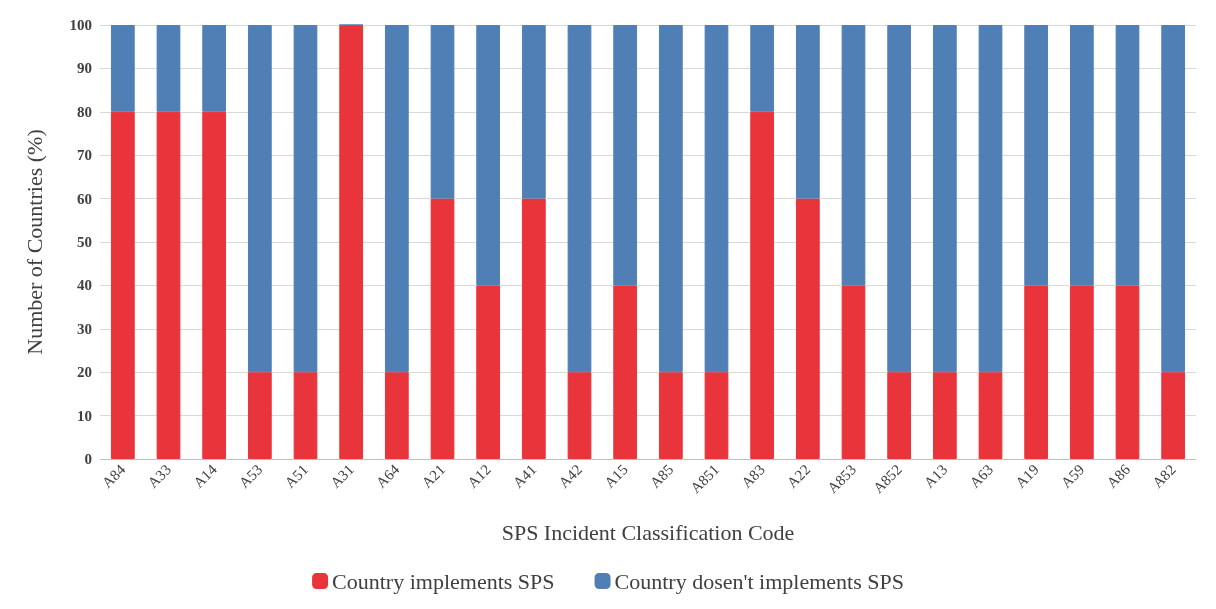  What do you see at coordinates (84, 285) in the screenshot?
I see `y-tick-label: 40` at bounding box center [84, 285].